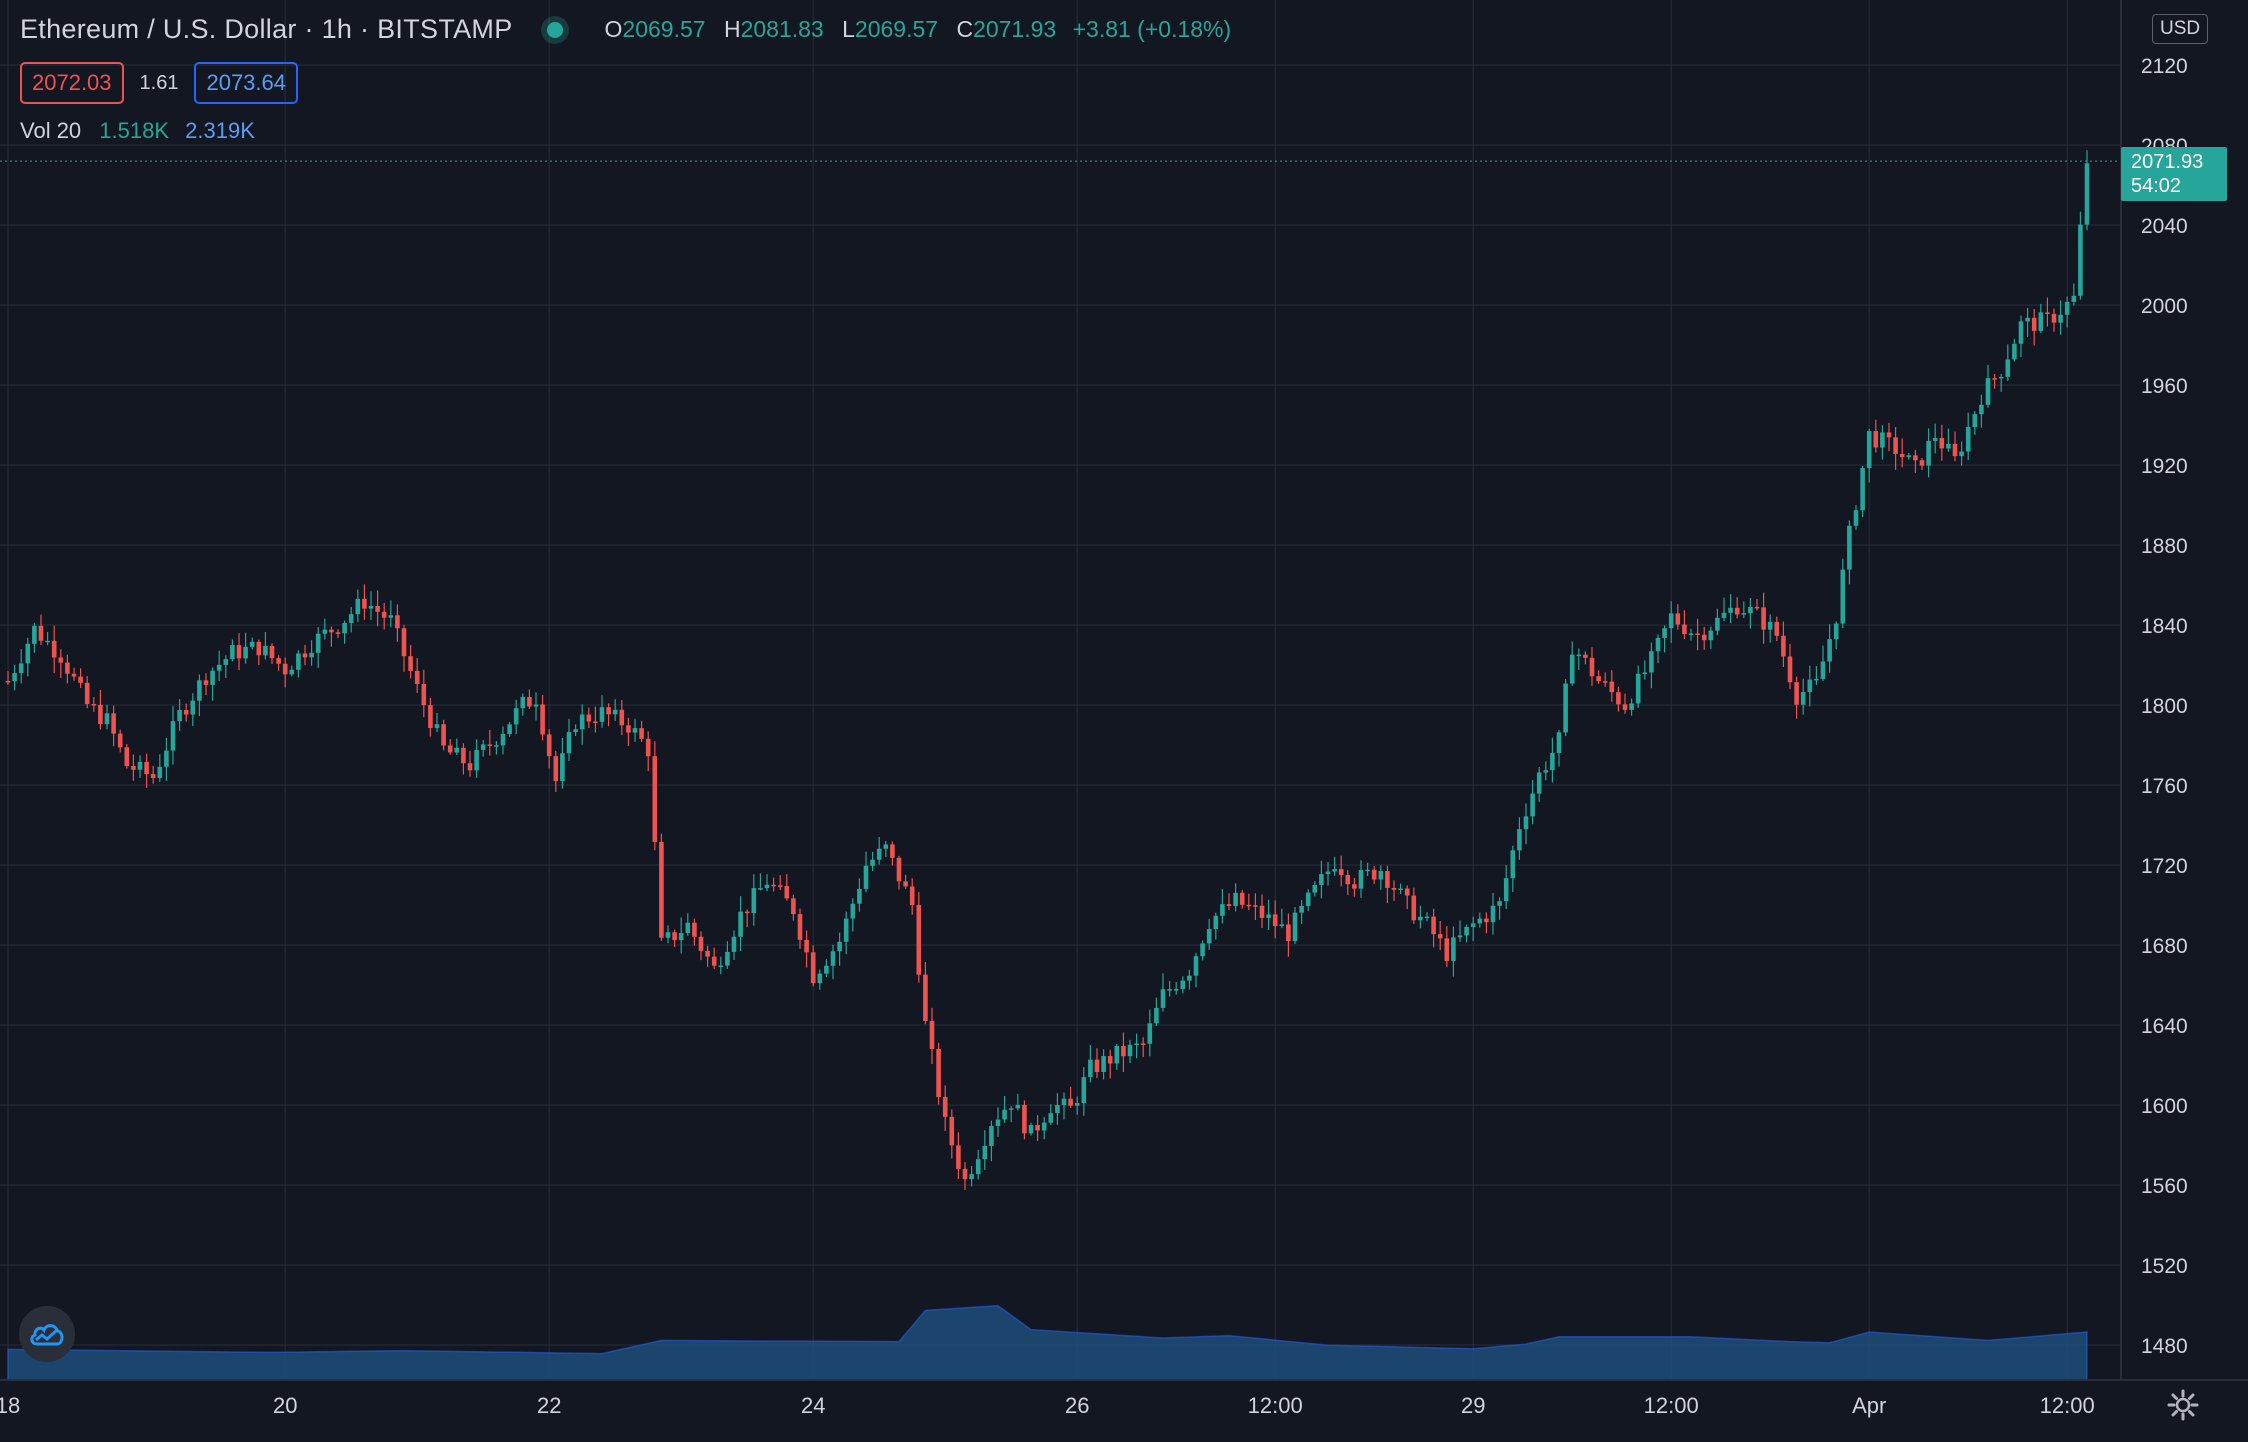 The width and height of the screenshot is (2248, 1442). I want to click on volume-label: Vol 20, so click(51, 130).